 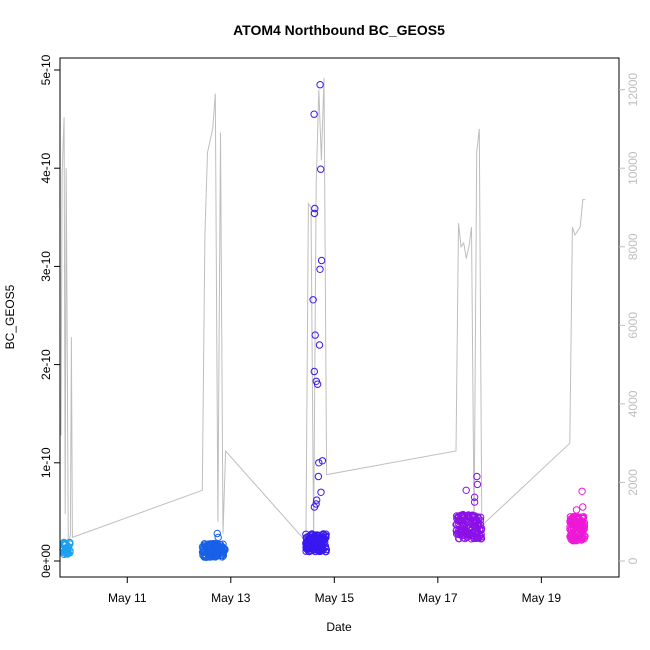 What do you see at coordinates (231, 598) in the screenshot?
I see `x-tick-label: May 13` at bounding box center [231, 598].